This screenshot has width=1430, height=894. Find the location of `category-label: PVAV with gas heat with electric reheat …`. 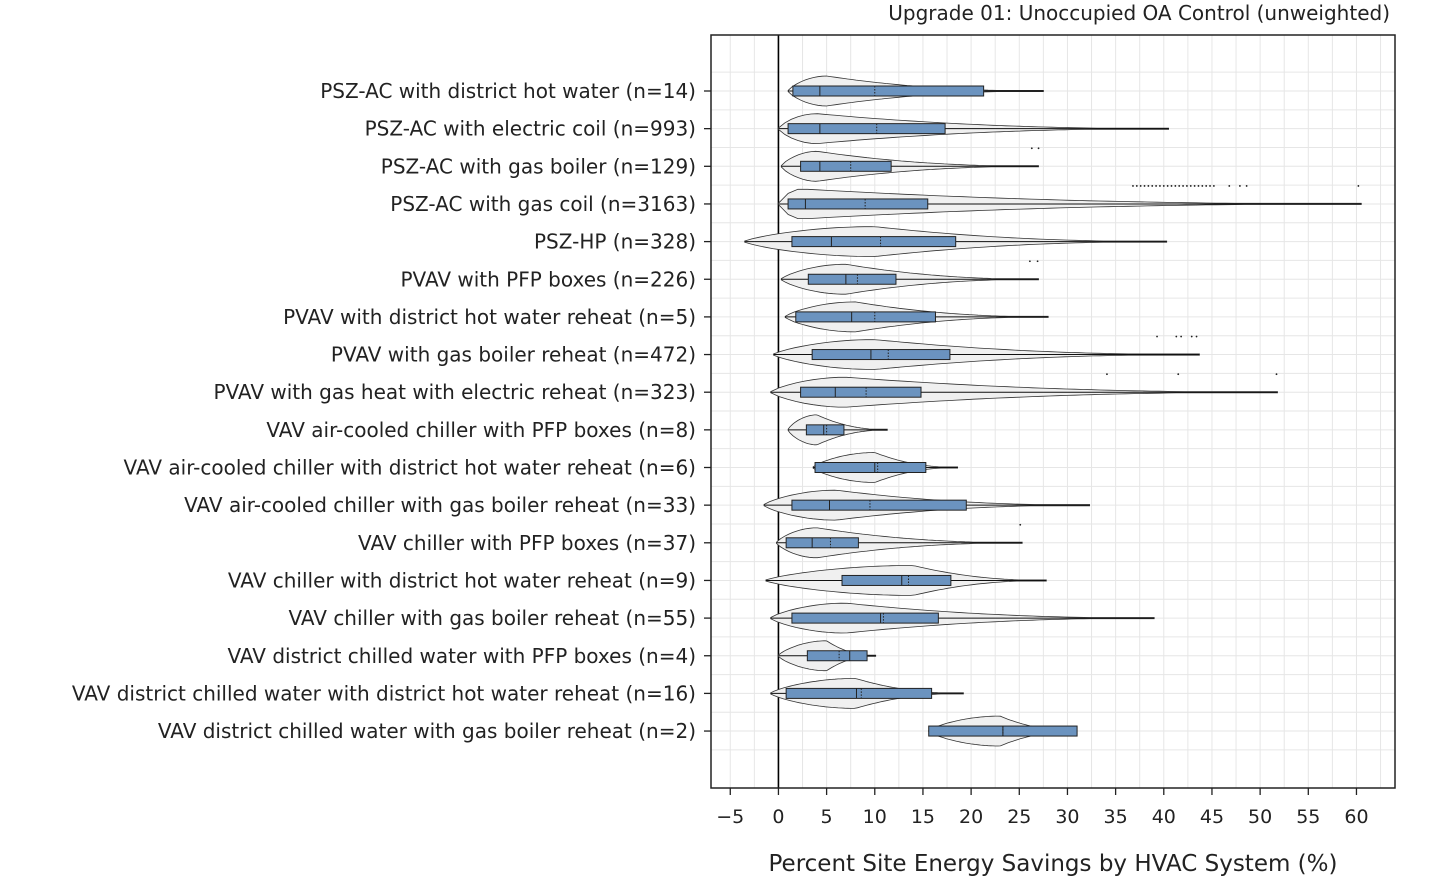

category-label: PVAV with gas heat with electric reheat … is located at coordinates (454, 392).